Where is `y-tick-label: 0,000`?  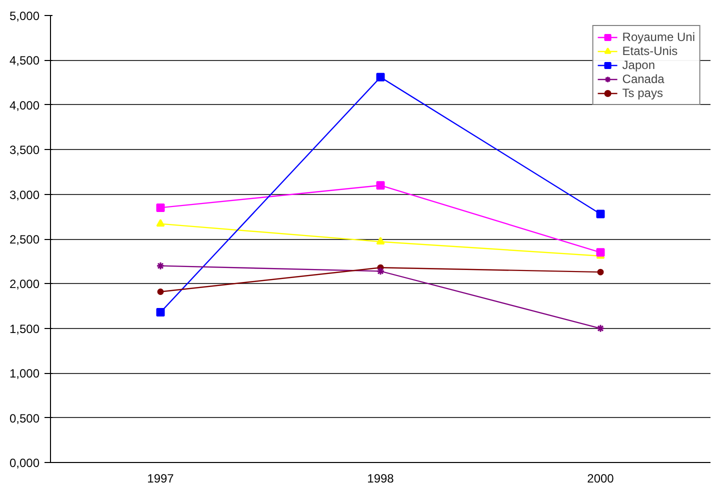
y-tick-label: 0,000 is located at coordinates (24, 463).